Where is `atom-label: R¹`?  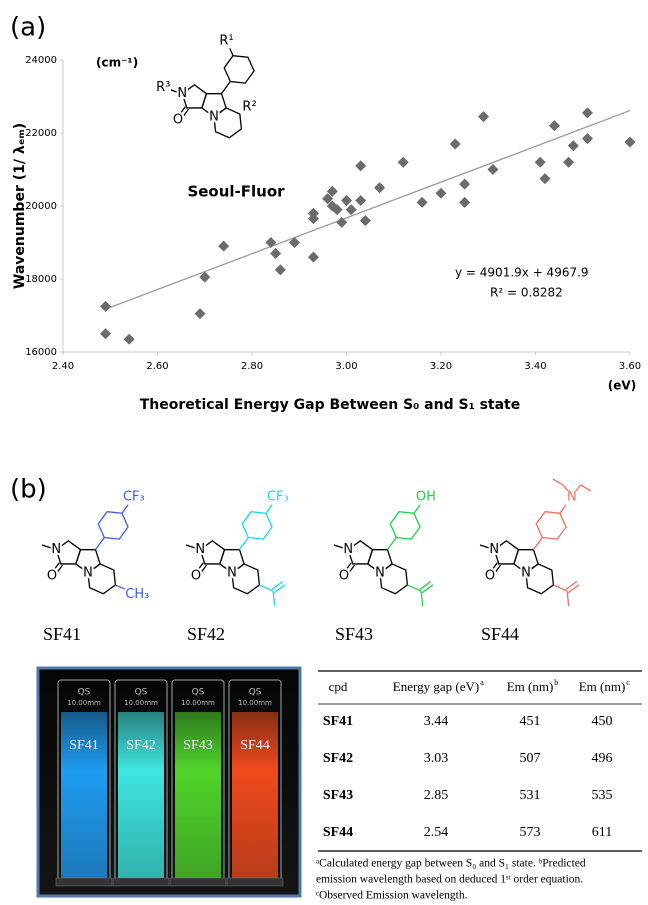 atom-label: R¹ is located at coordinates (226, 41).